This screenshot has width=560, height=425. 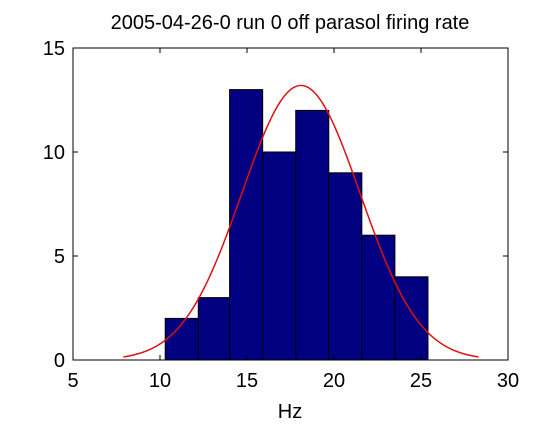 What do you see at coordinates (72, 381) in the screenshot?
I see `x-tick-label-5: 5` at bounding box center [72, 381].